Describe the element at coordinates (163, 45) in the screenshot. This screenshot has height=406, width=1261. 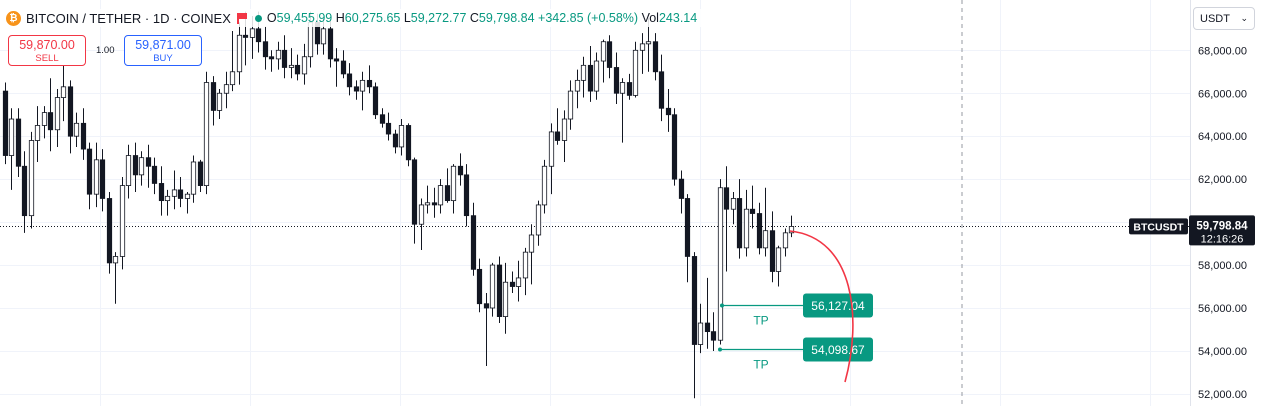
I see `buy-price: 59,871.00` at that location.